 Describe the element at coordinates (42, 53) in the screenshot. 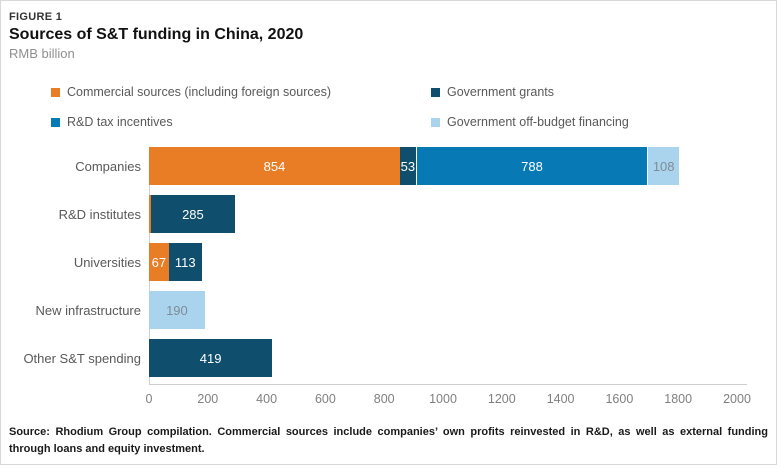

I see `unit-label: RMB billion` at that location.